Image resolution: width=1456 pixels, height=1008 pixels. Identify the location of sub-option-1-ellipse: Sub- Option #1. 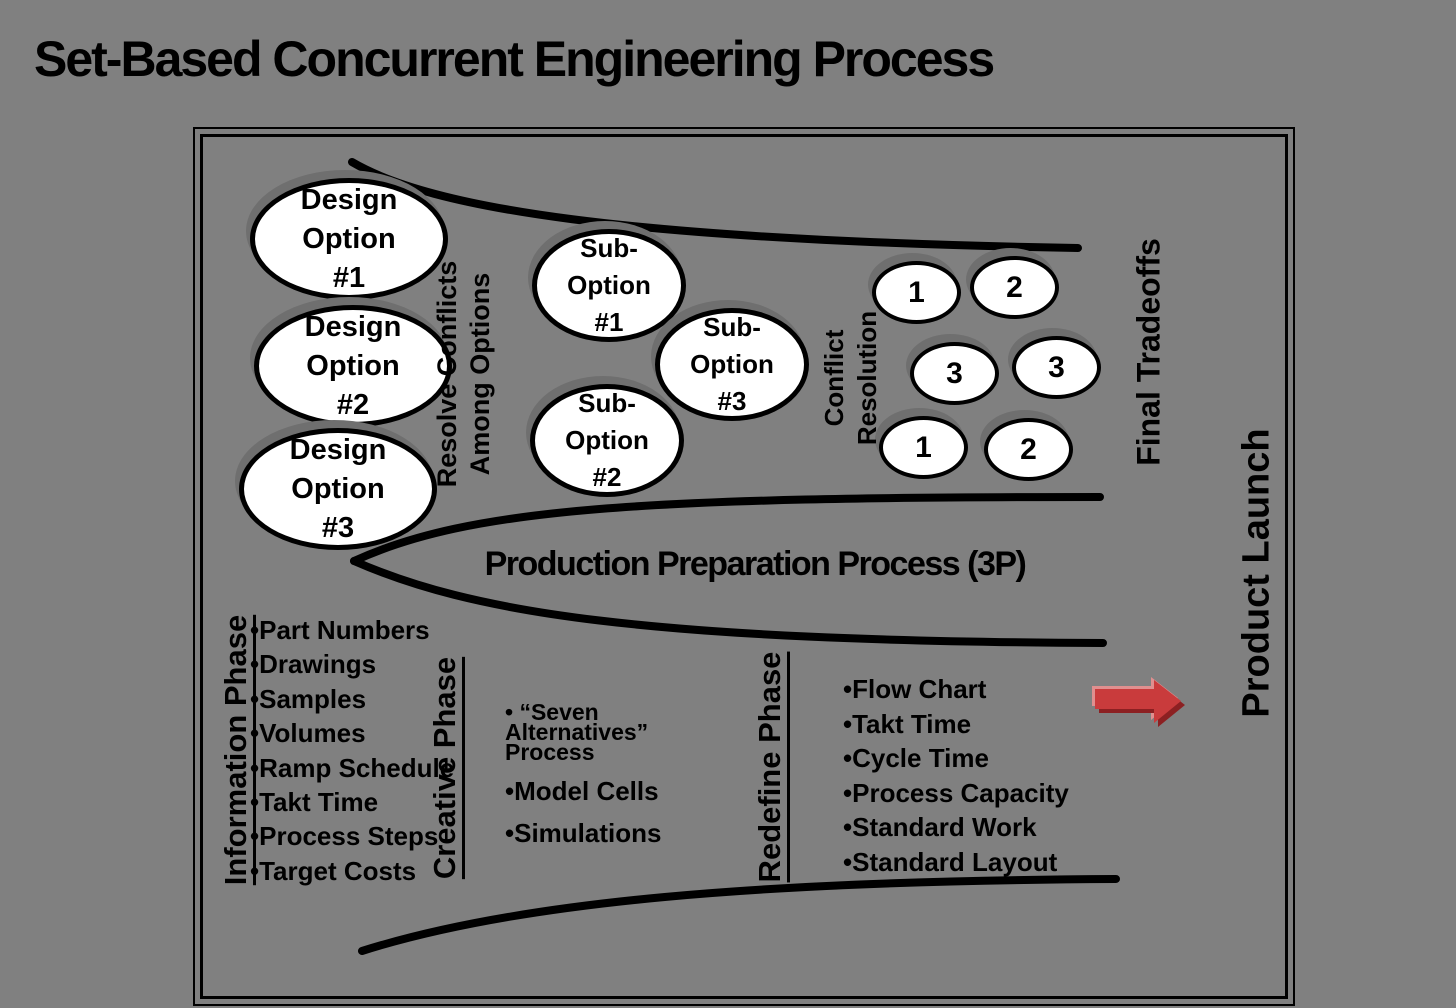
(609, 285).